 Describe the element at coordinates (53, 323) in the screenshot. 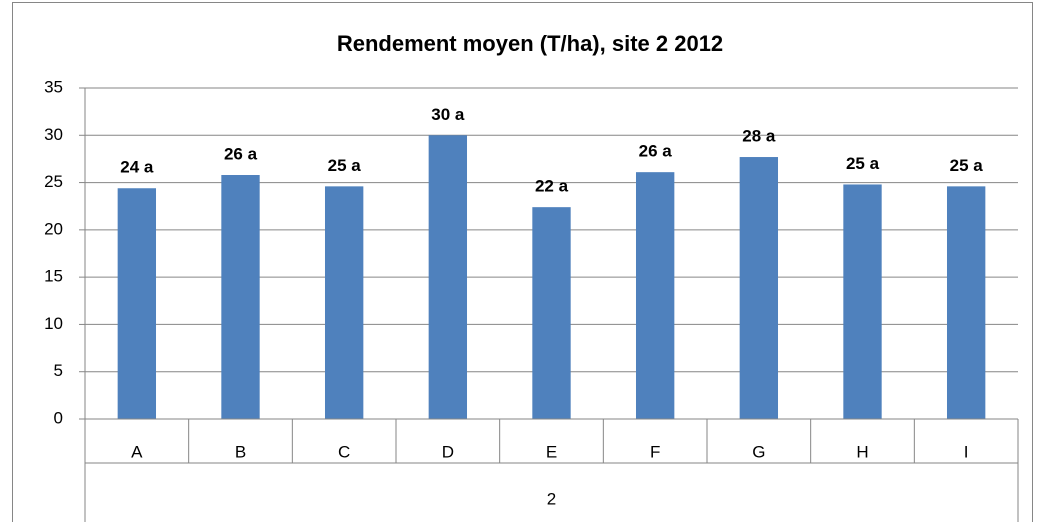

I see `y-tick-label: 10` at that location.